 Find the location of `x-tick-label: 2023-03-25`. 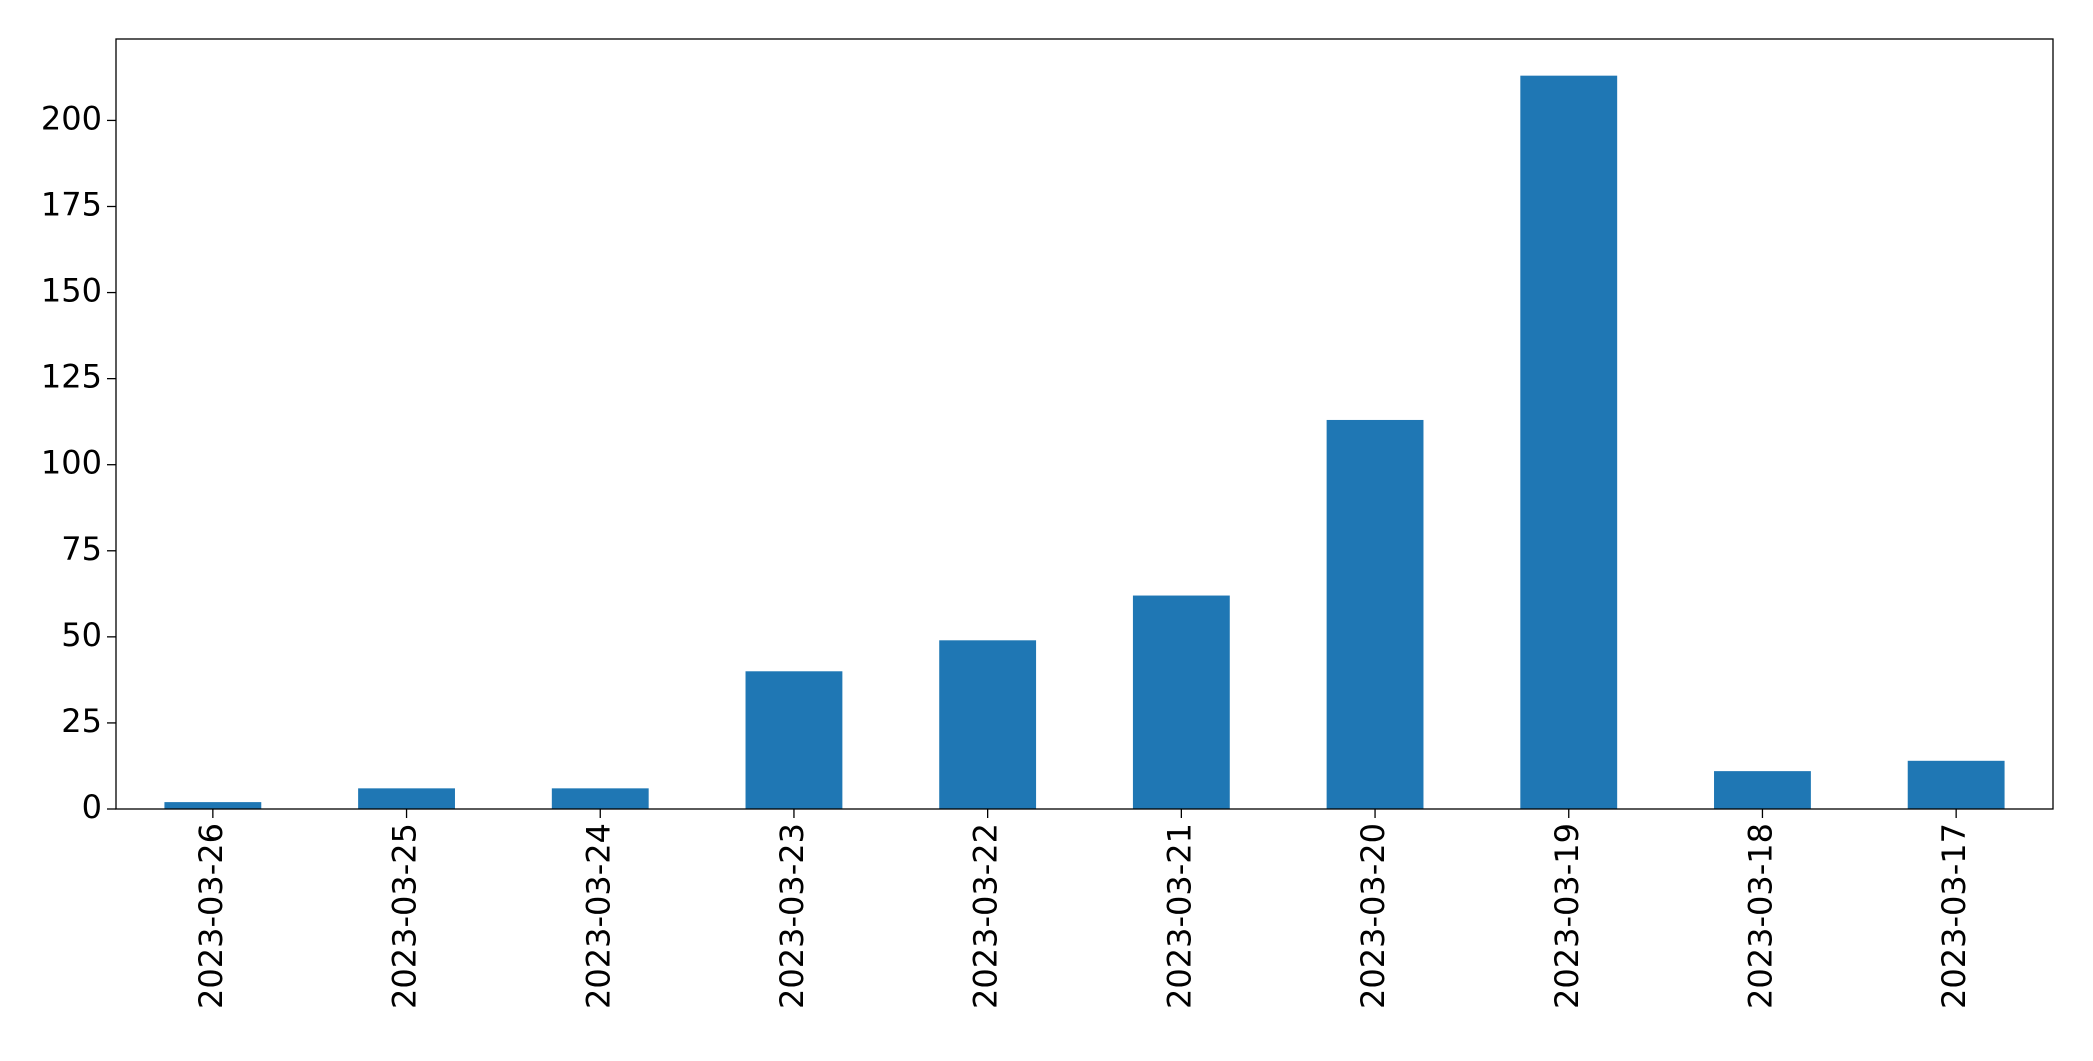

x-tick-label: 2023-03-25 is located at coordinates (405, 916).